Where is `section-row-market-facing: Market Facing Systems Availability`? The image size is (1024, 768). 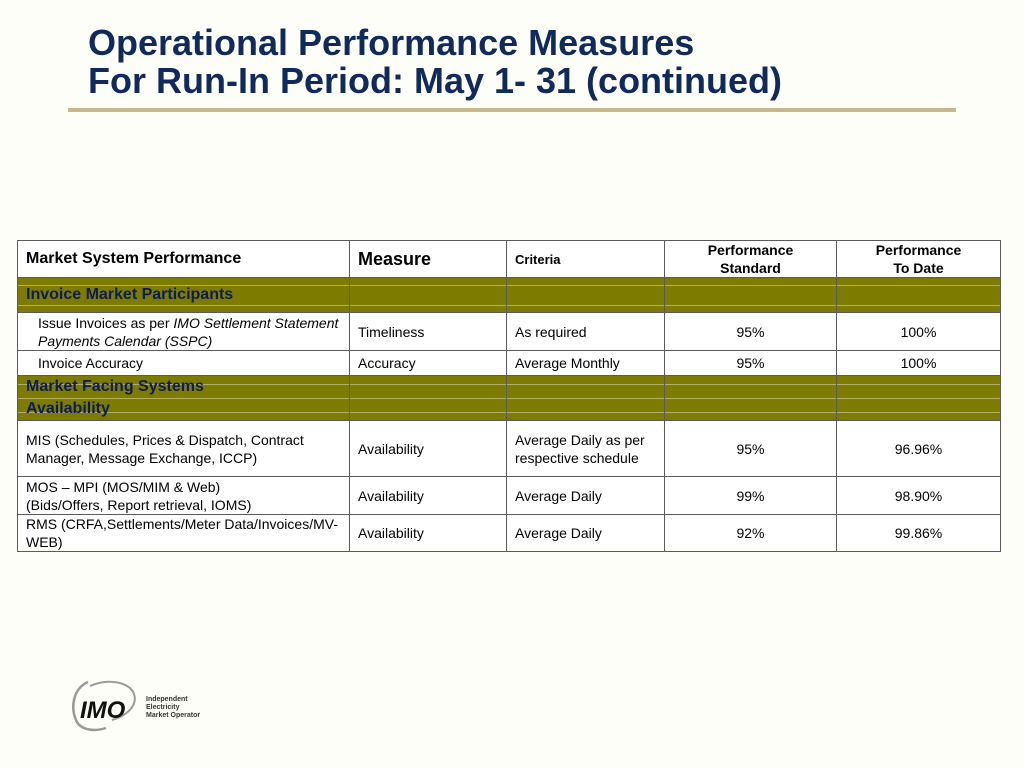 section-row-market-facing: Market Facing Systems Availability is located at coordinates (509, 398).